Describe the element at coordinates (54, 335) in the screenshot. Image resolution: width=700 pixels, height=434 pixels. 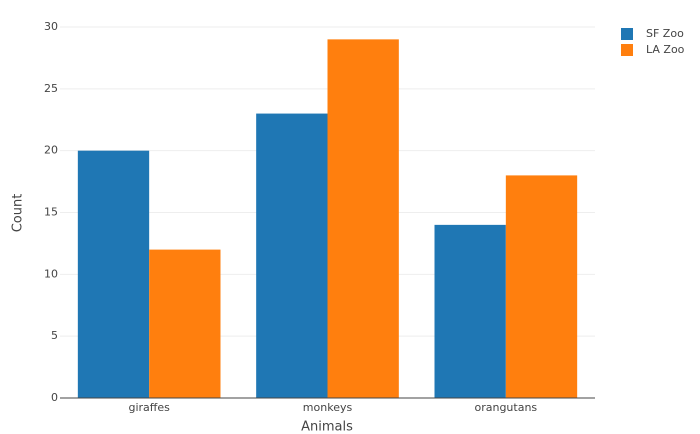
I see `y-tick-label: 5` at that location.